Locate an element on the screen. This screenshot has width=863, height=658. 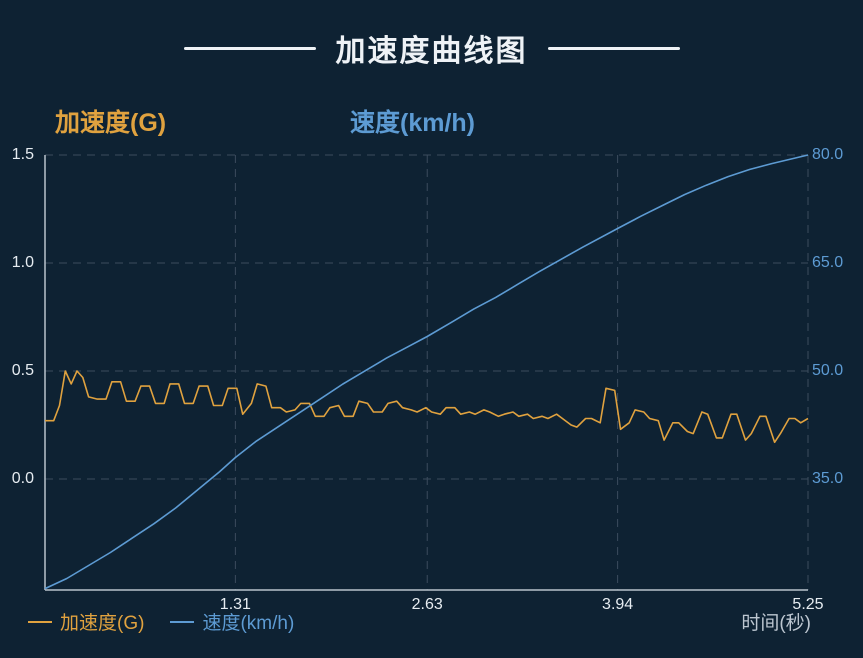
x-tick-label: 5.25 is located at coordinates (808, 604).